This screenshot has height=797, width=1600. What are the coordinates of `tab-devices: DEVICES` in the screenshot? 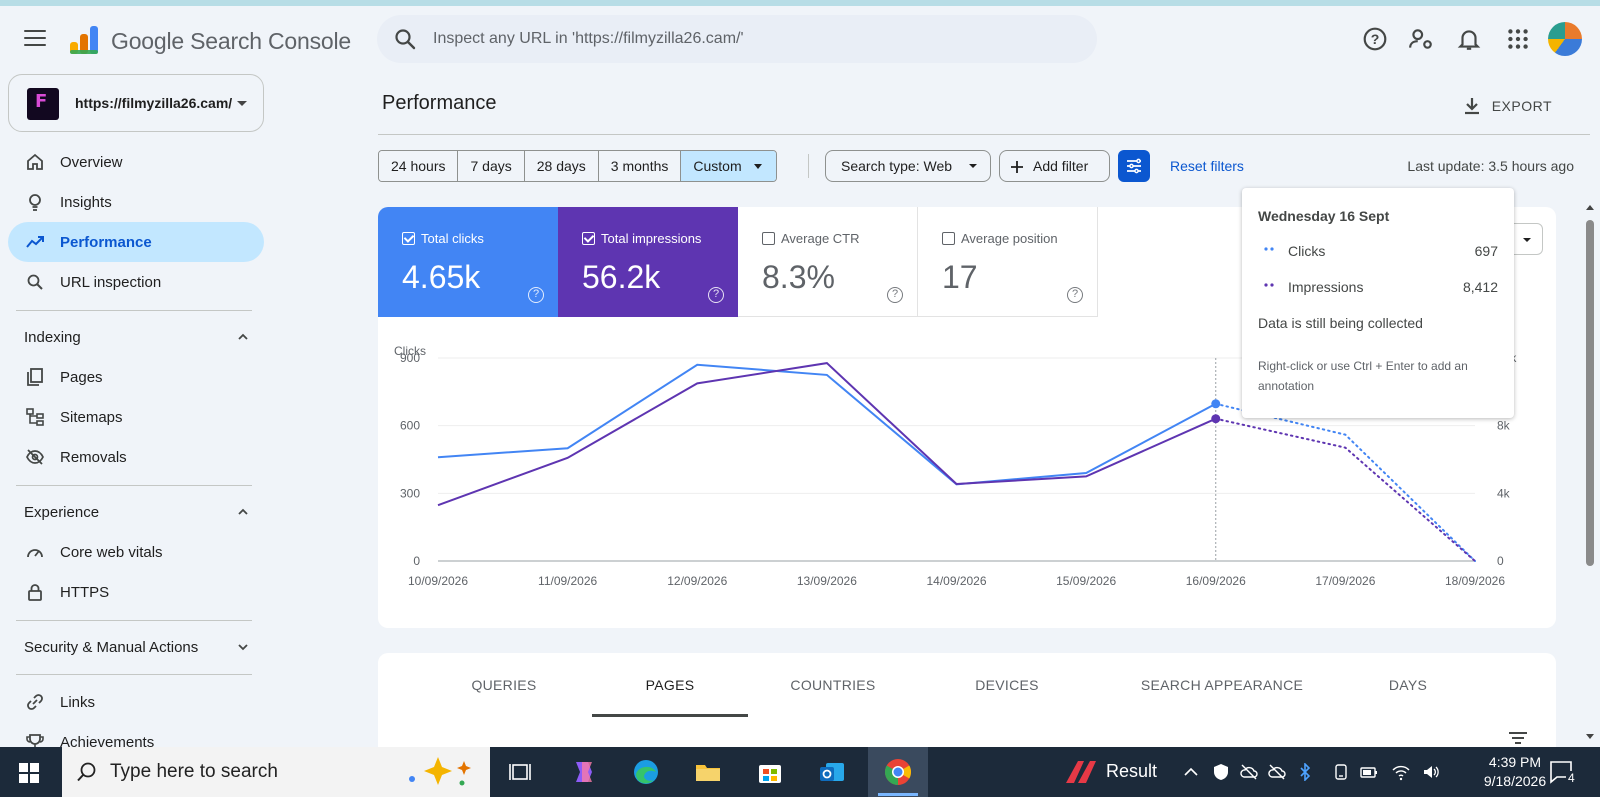 It's located at (1007, 685).